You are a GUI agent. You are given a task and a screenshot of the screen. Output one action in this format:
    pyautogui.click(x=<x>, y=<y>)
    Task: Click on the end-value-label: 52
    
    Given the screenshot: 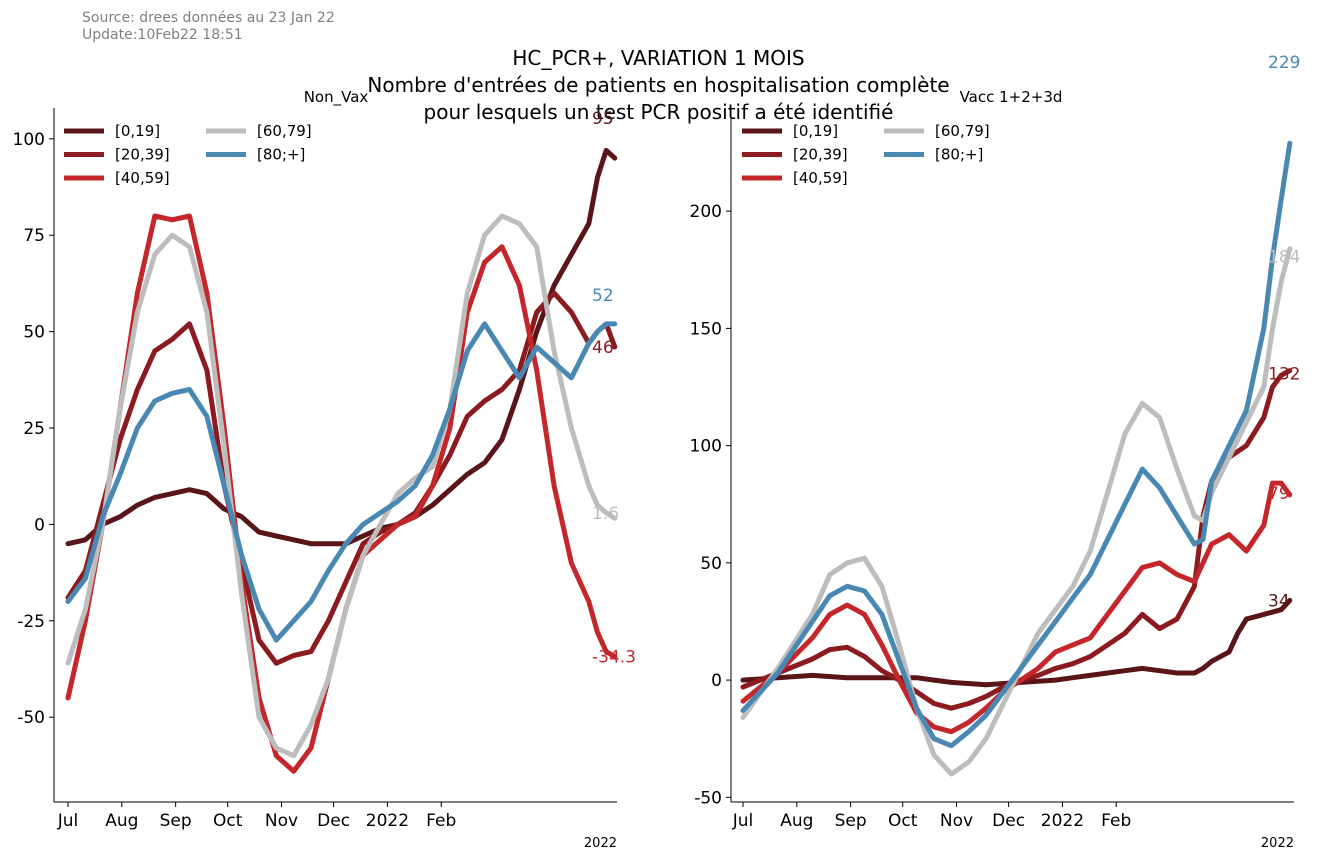 What is the action you would take?
    pyautogui.click(x=603, y=296)
    